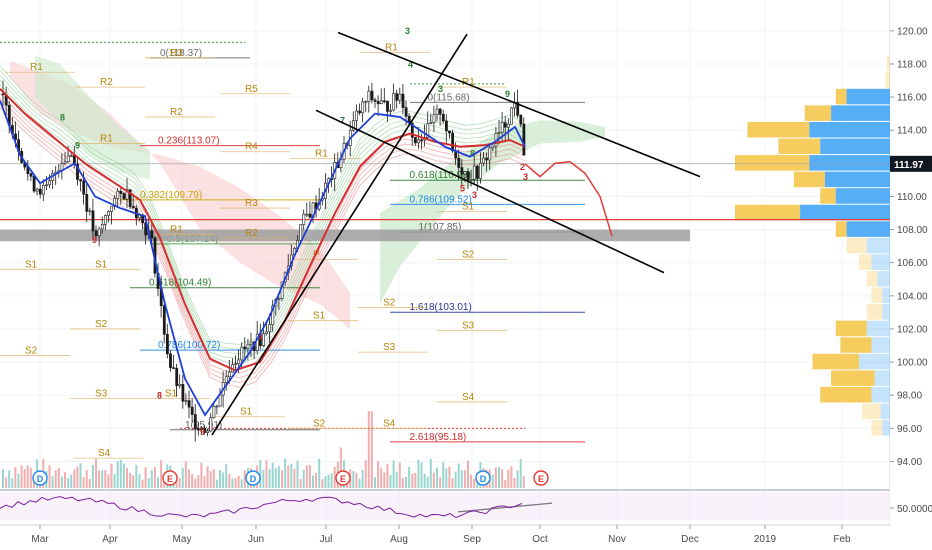  I want to click on last-price-label: 111.97, so click(909, 165).